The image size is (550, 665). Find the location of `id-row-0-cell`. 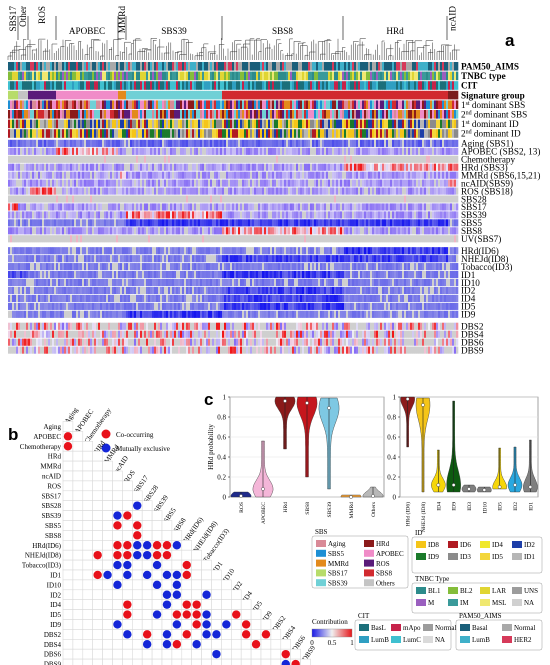

id-row-0-cell is located at coordinates (139, 251).